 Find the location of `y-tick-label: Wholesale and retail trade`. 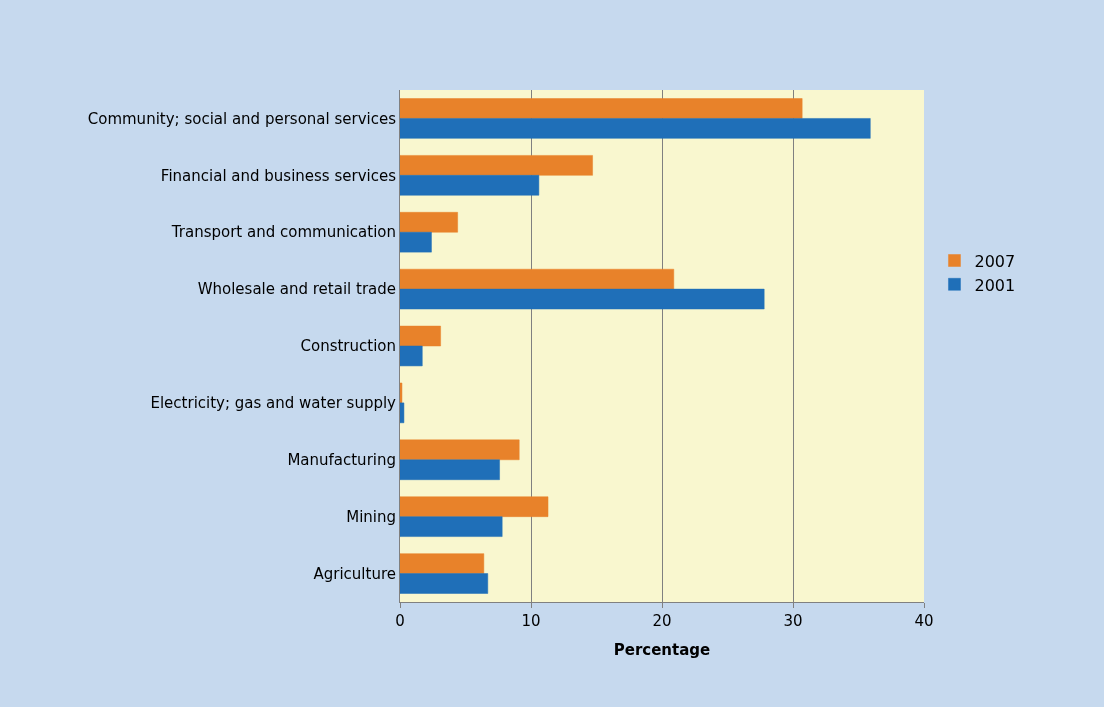

y-tick-label: Wholesale and retail trade is located at coordinates (296, 289).